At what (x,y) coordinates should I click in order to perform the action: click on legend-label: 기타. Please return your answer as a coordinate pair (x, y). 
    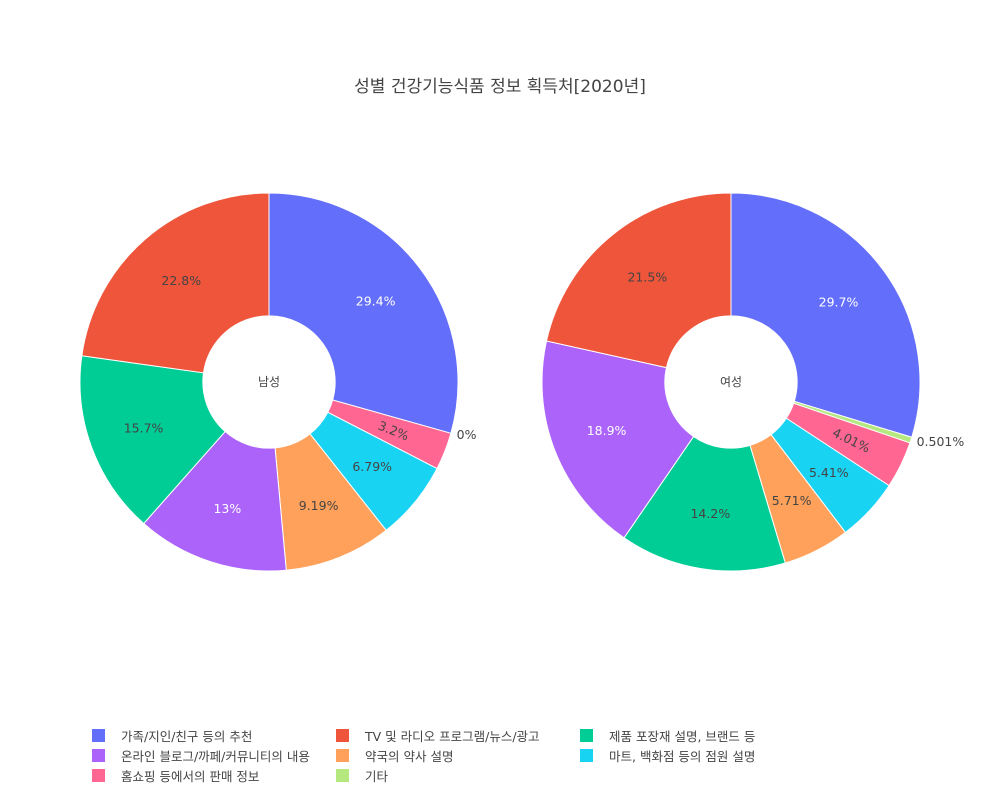
    Looking at the image, I should click on (377, 776).